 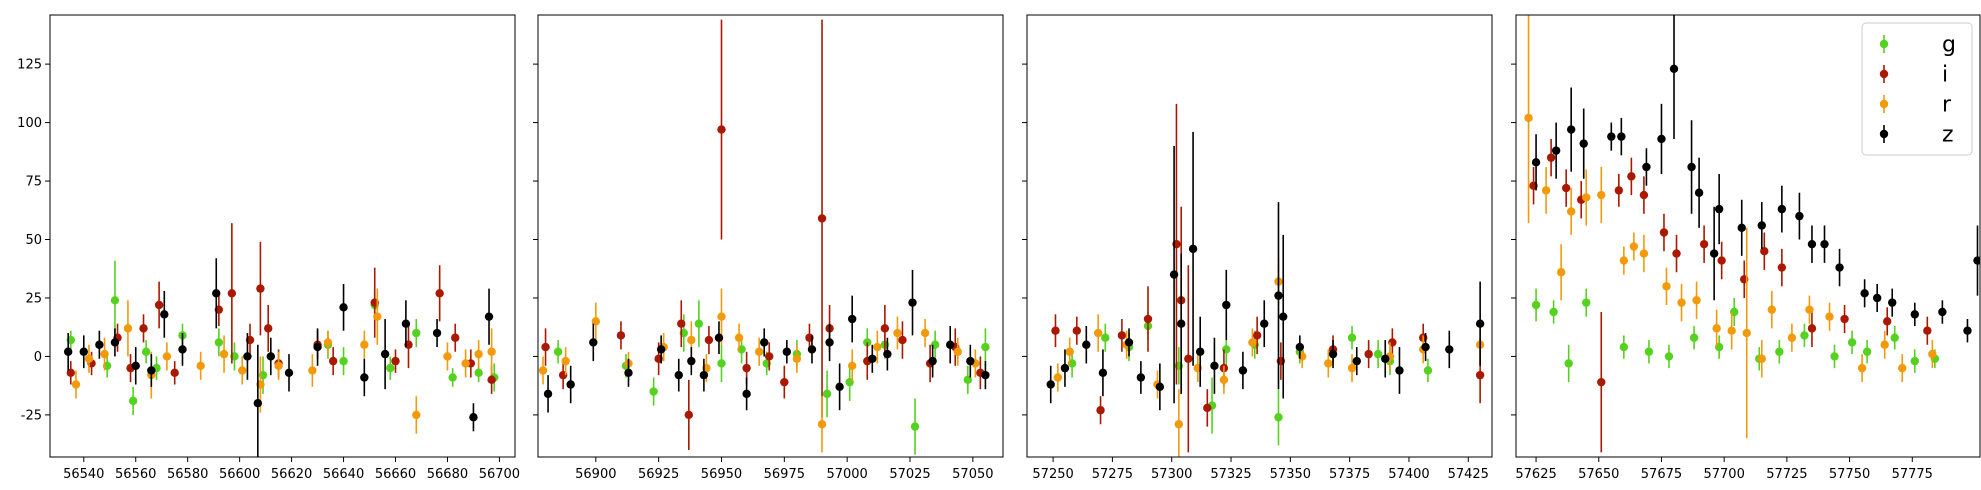 I want to click on y-tick-label: 0, so click(x=38, y=357).